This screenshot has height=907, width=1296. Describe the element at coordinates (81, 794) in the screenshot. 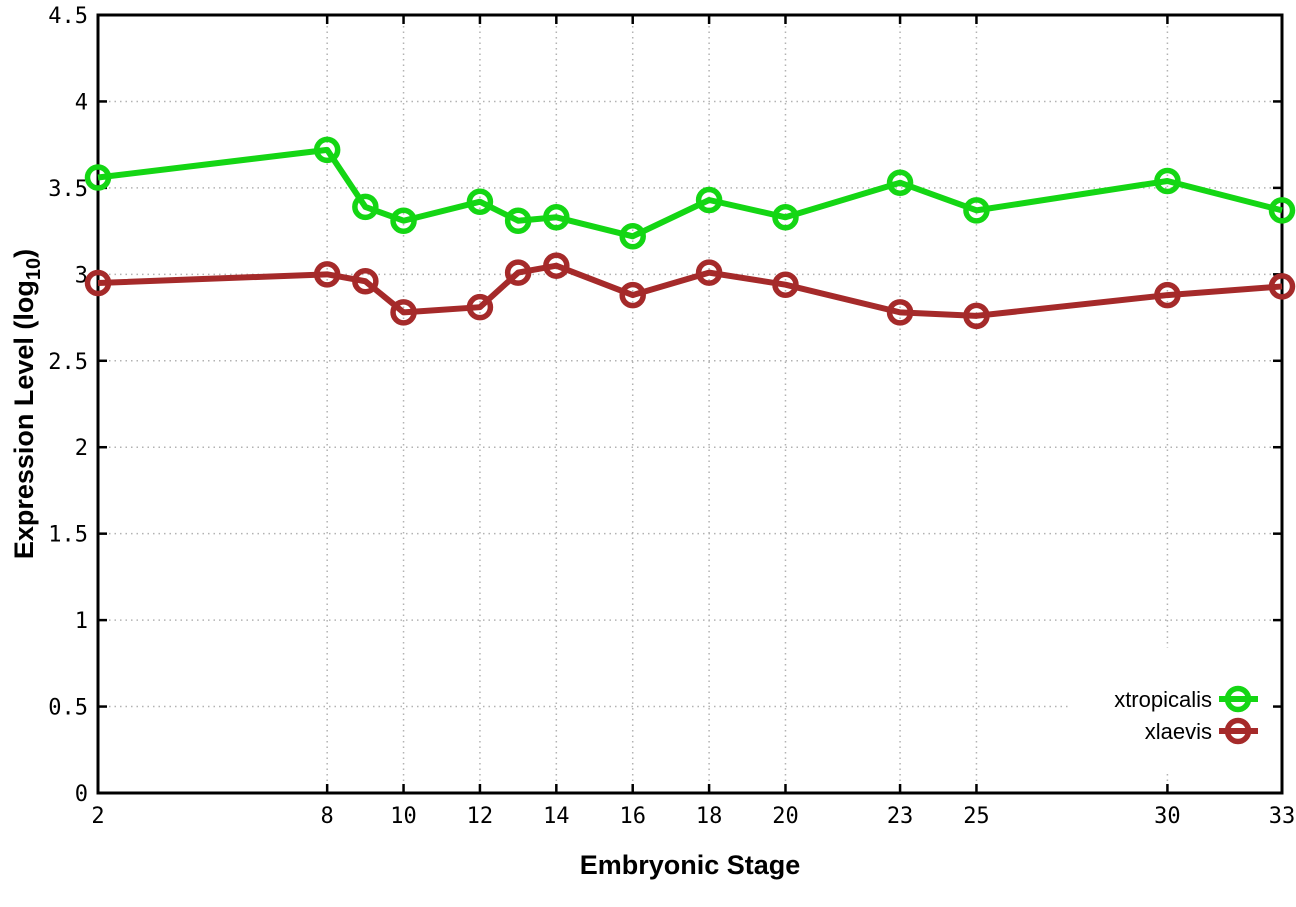

I see `y-tick-label: 0` at that location.